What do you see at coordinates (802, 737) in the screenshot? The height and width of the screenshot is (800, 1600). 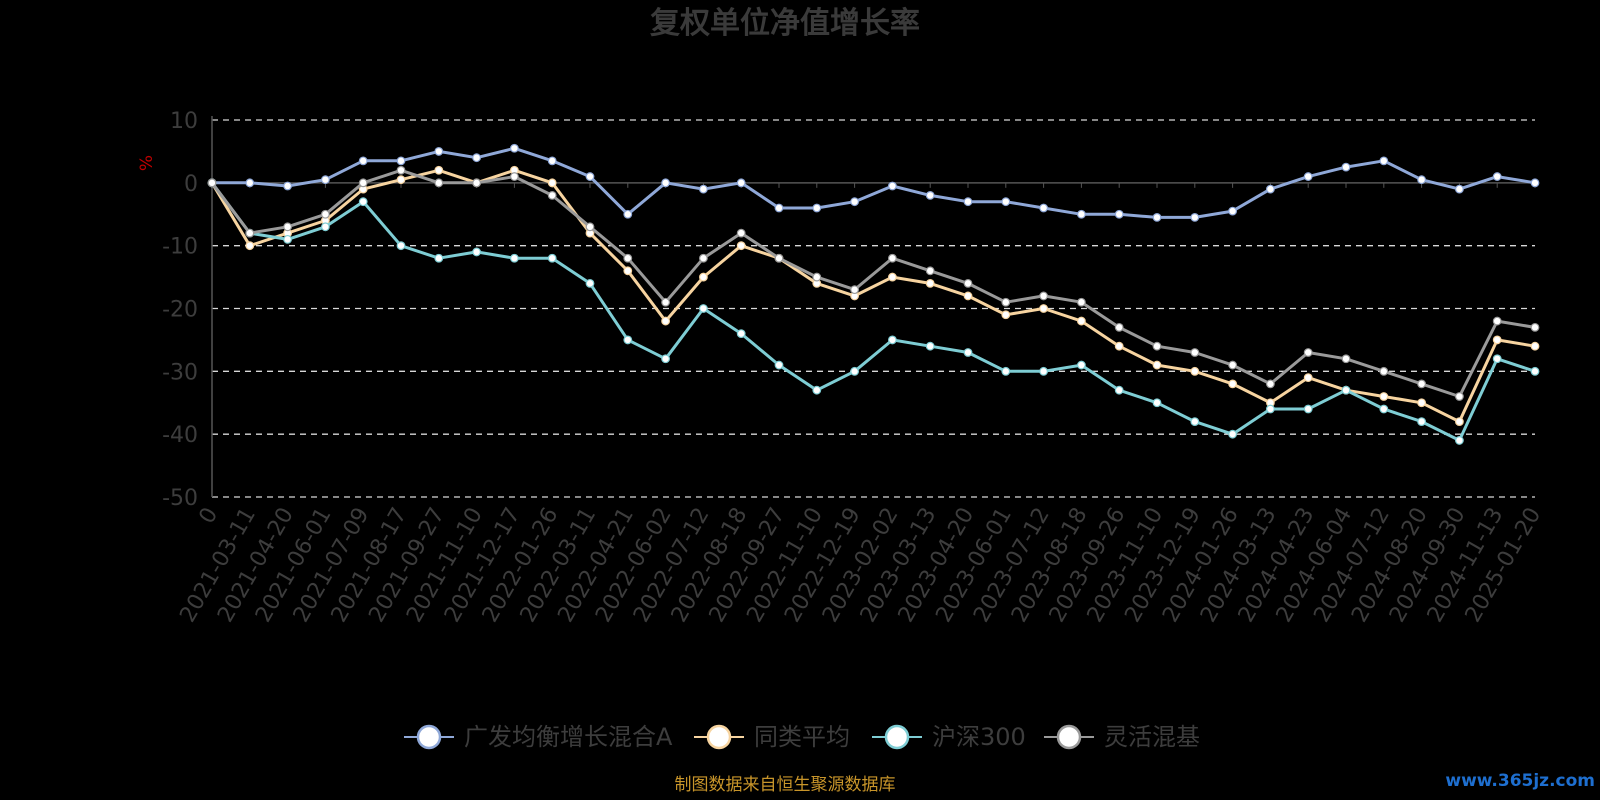 I see `legend: 广发均衡增长混合A 同类平均 沪深300 灵活混基` at bounding box center [802, 737].